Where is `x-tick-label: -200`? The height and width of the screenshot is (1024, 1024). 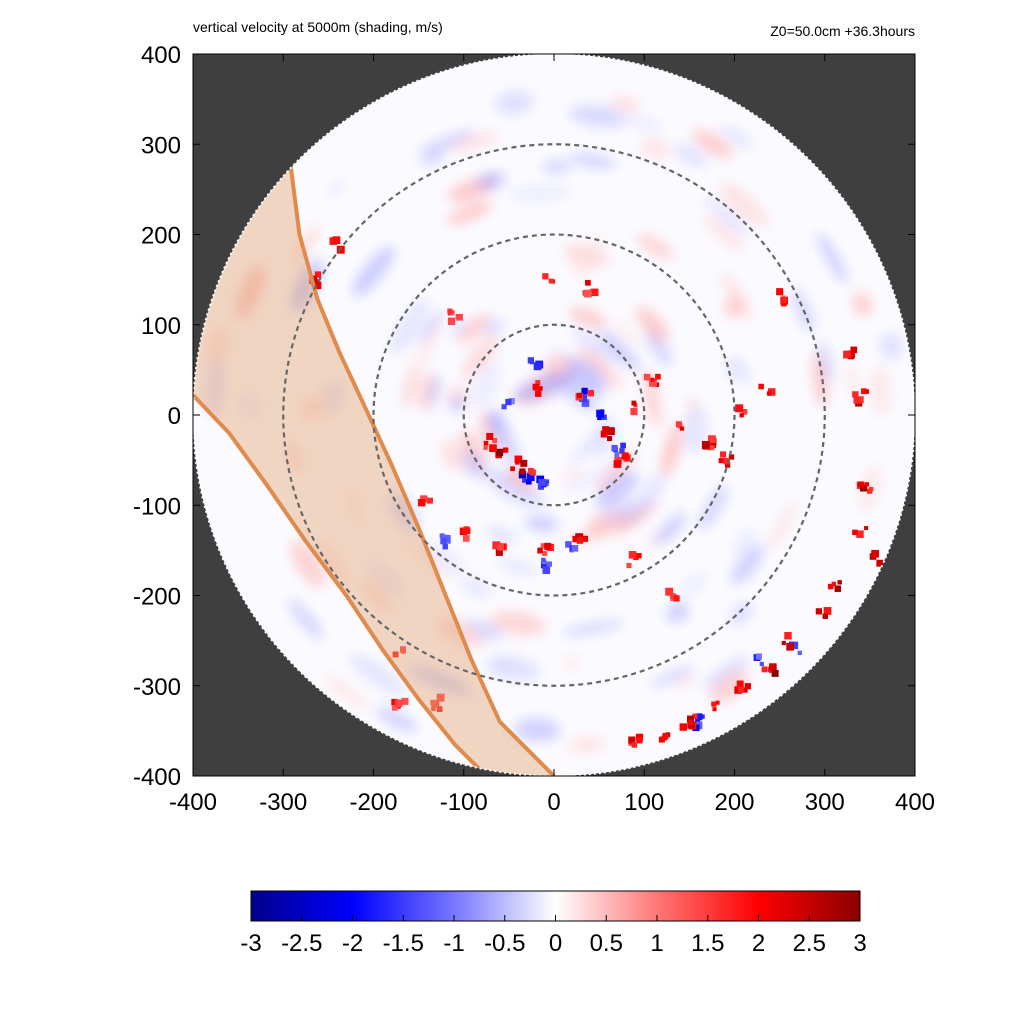 x-tick-label: -200 is located at coordinates (373, 802).